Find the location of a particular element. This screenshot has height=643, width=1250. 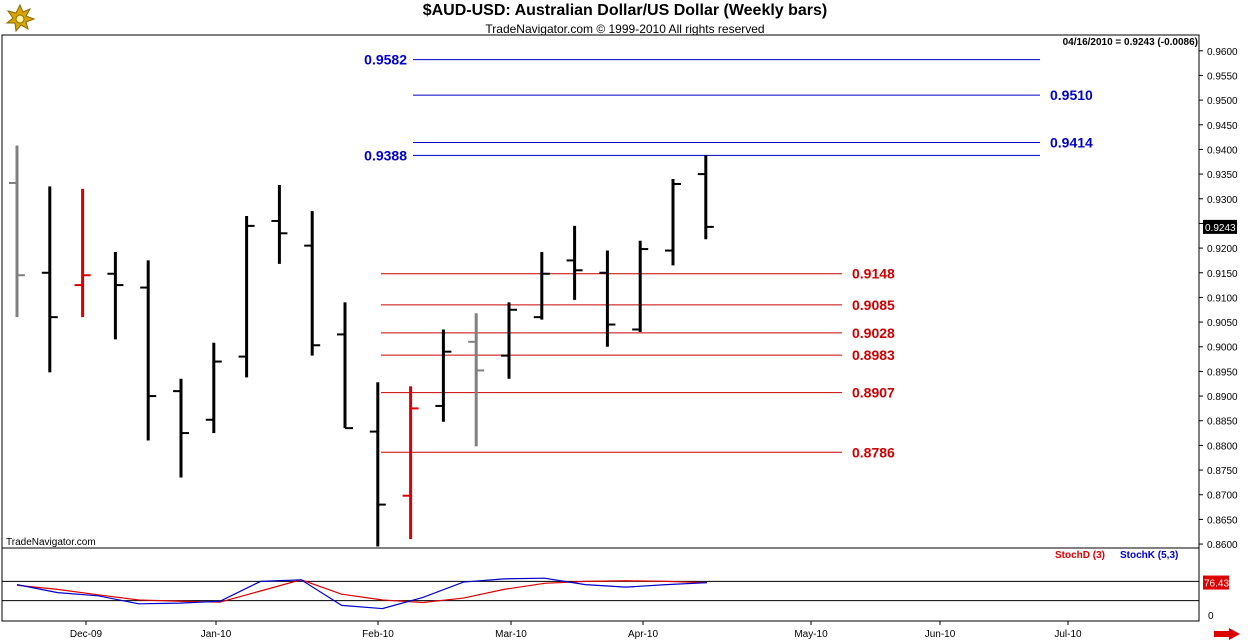

indicator-pane-frame is located at coordinates (600, 584).